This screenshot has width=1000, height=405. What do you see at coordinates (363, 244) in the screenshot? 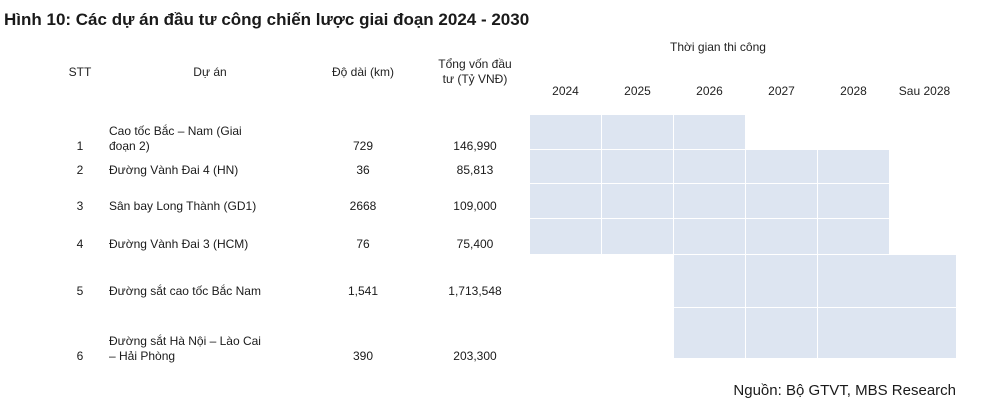
I see `row-length: 76` at bounding box center [363, 244].